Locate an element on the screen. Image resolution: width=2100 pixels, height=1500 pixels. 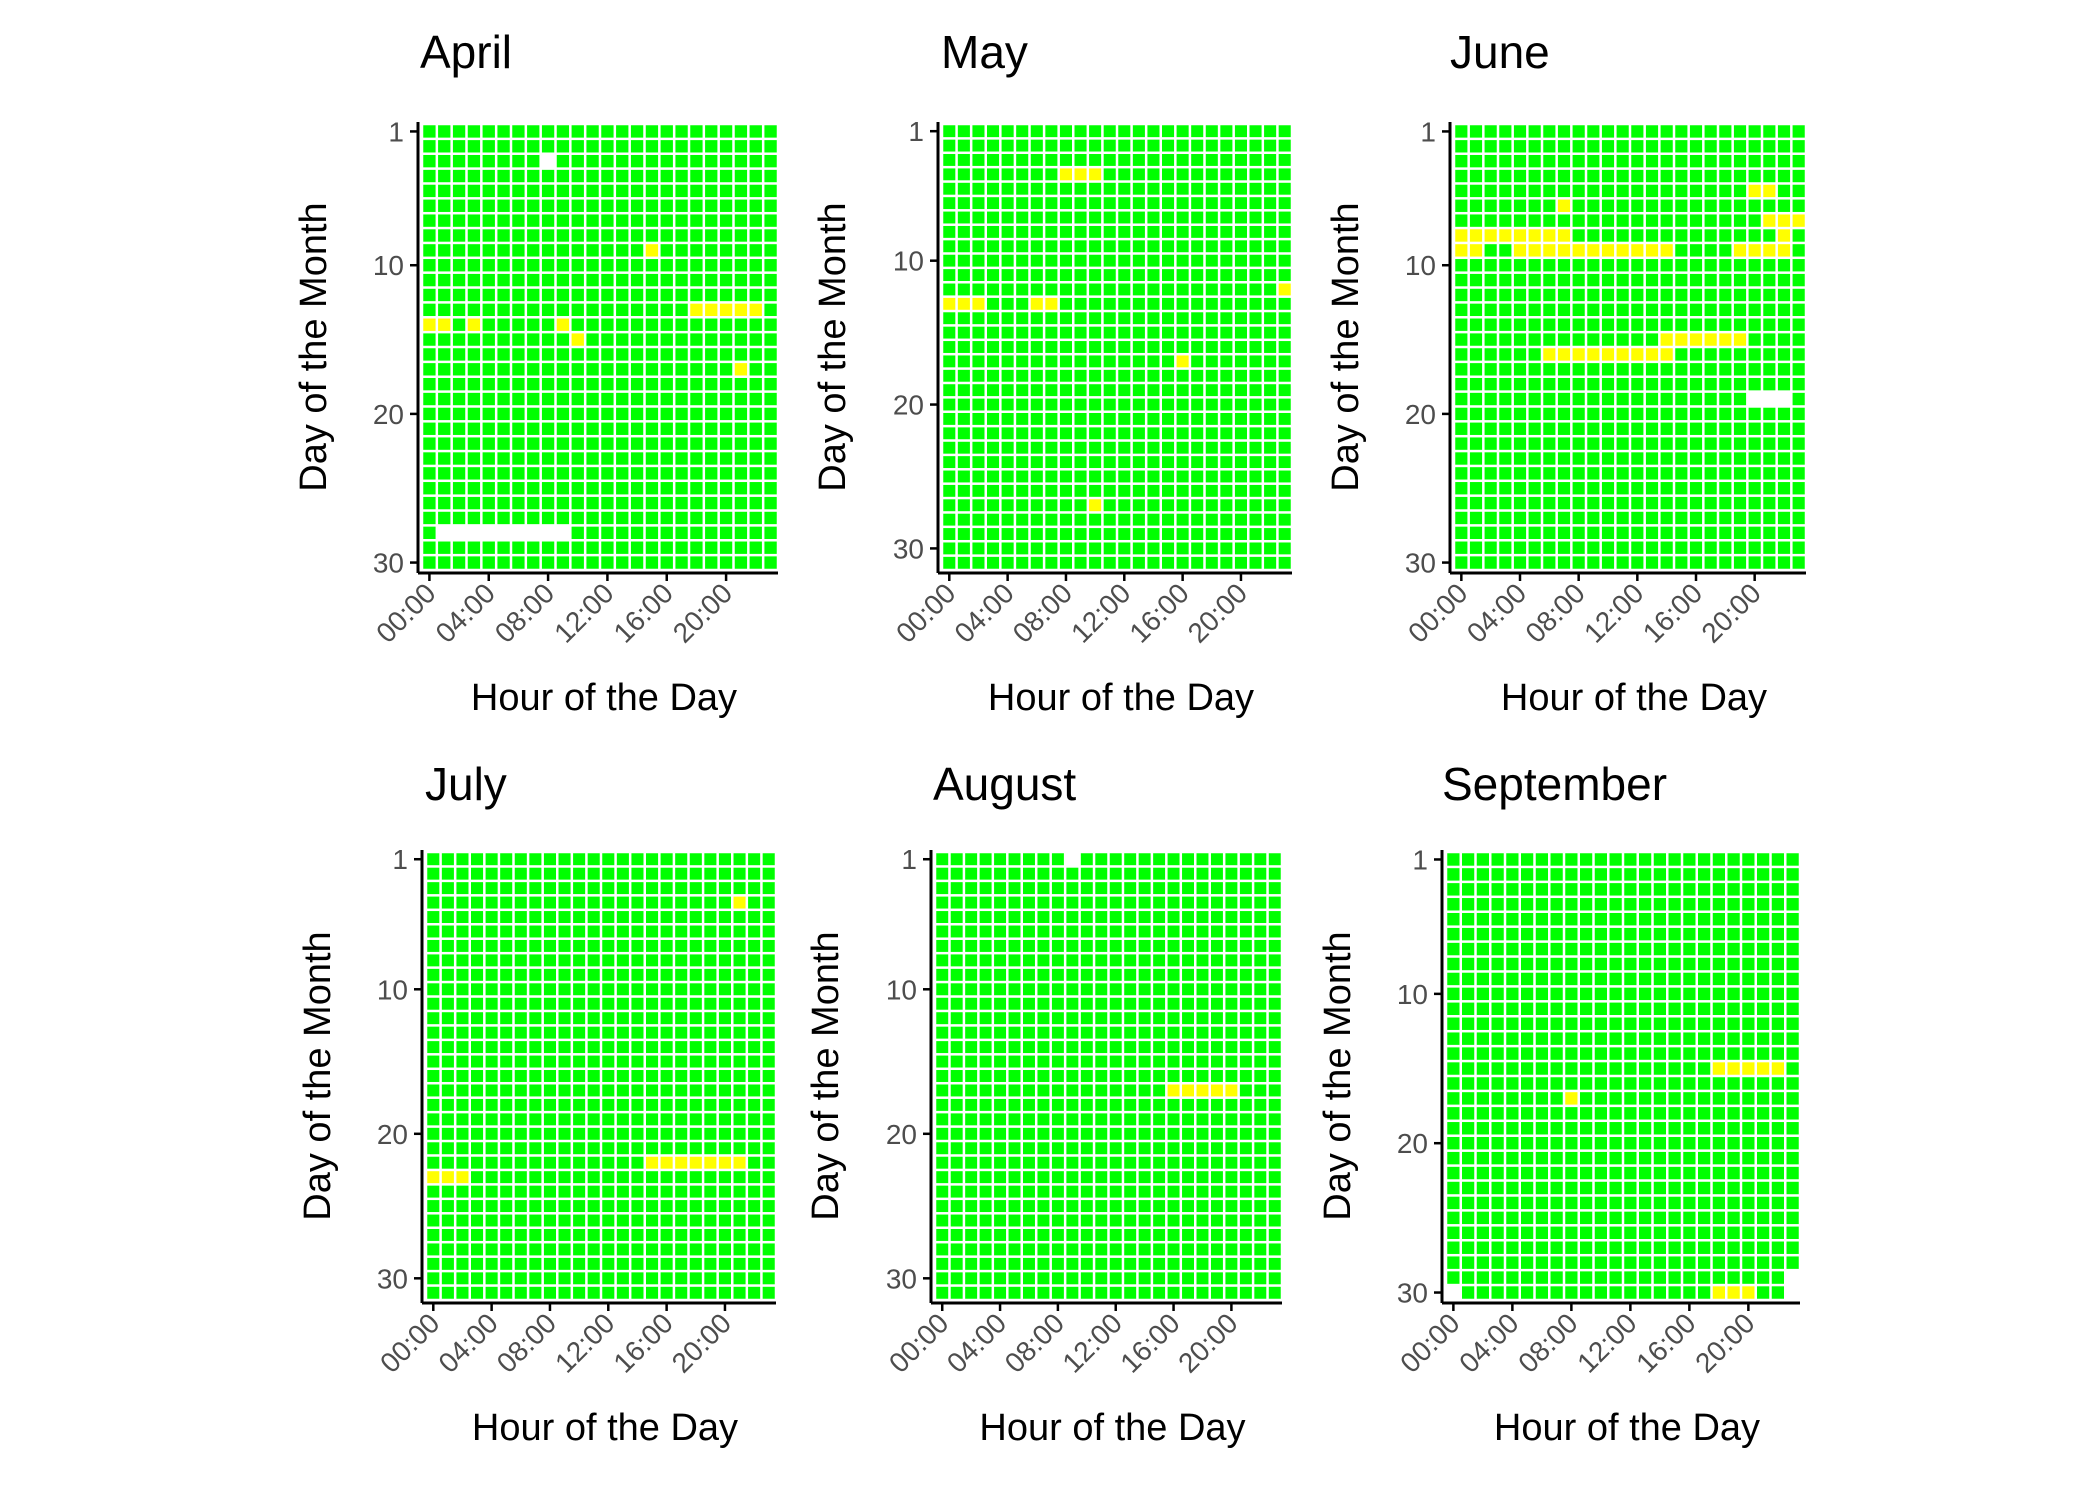
cell-day31-hour17 is located at coordinates (1197, 562).